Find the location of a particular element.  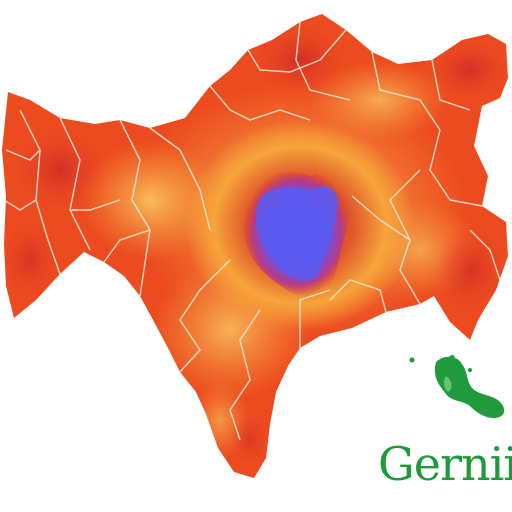

green-region-inset-icon is located at coordinates (457, 386).